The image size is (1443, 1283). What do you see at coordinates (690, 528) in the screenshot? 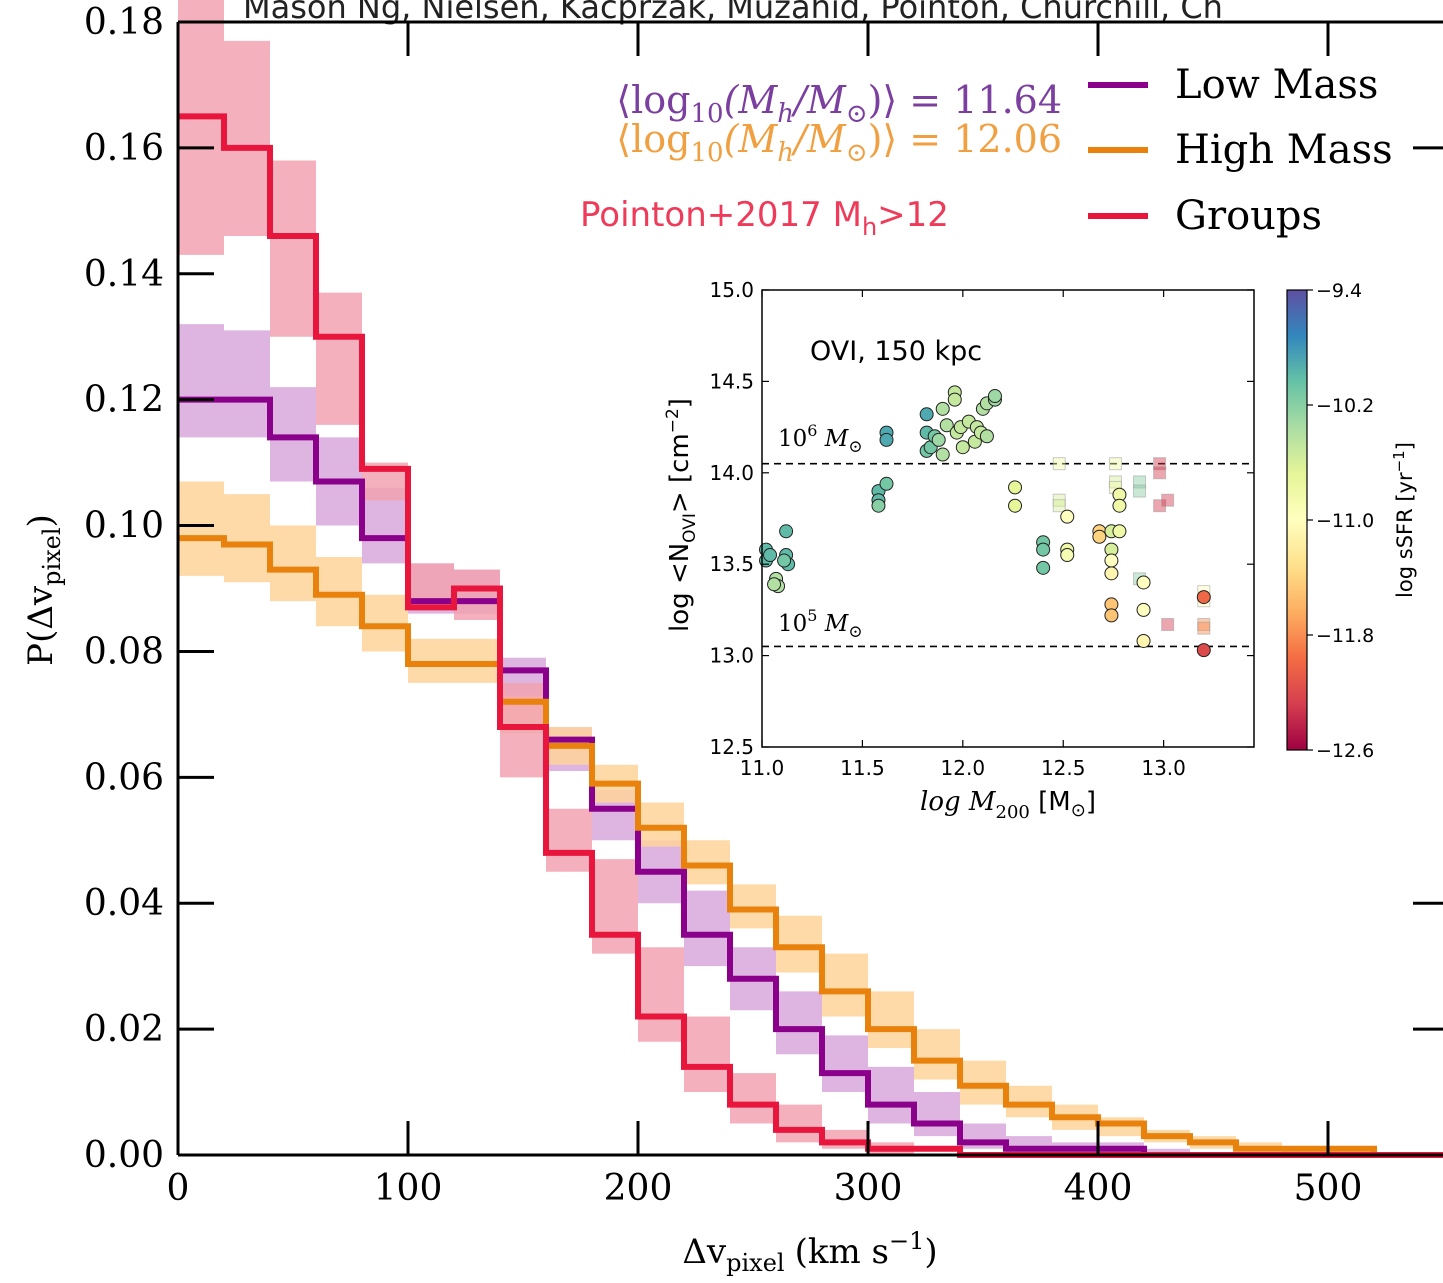
I see `inset-y-label-sub: OVI` at bounding box center [690, 528].